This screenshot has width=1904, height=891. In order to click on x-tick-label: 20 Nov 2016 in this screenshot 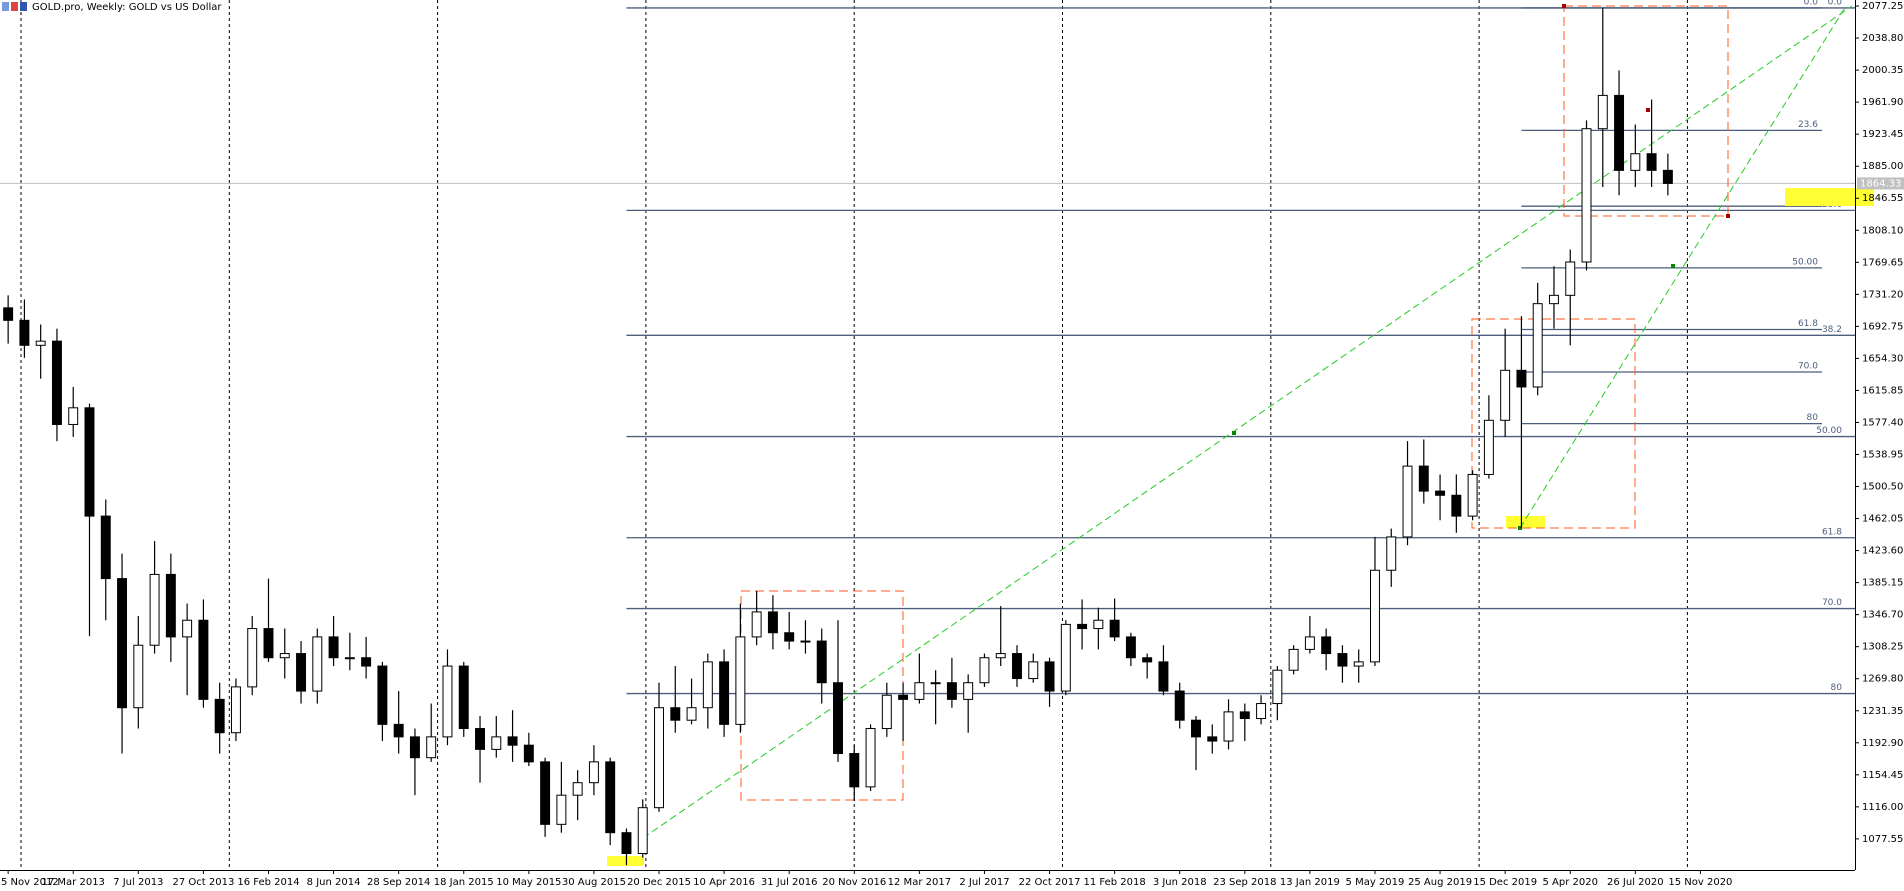, I will do `click(854, 882)`.